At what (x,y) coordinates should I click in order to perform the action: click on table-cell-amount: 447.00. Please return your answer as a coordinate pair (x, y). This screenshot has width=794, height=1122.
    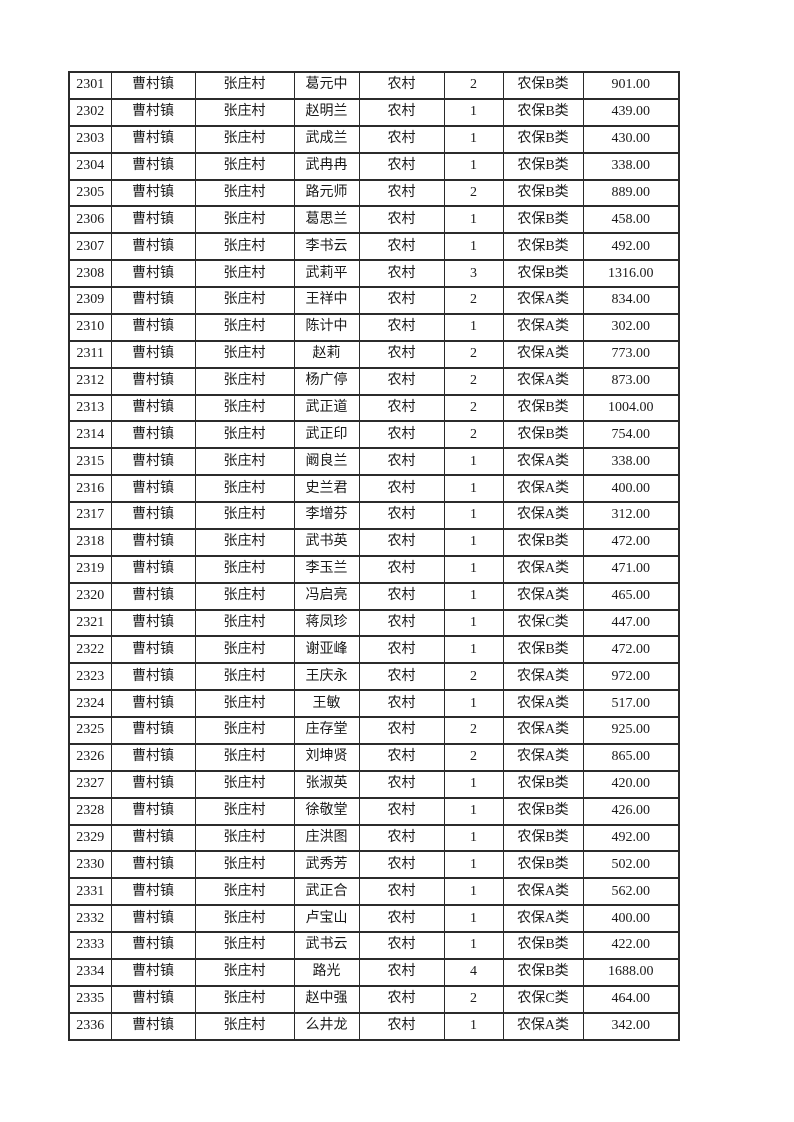
    Looking at the image, I should click on (631, 623).